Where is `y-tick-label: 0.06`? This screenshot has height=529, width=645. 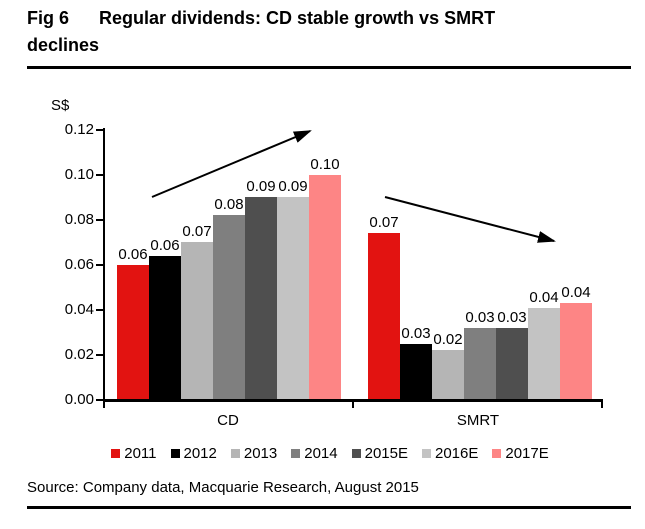 y-tick-label: 0.06 is located at coordinates (79, 264).